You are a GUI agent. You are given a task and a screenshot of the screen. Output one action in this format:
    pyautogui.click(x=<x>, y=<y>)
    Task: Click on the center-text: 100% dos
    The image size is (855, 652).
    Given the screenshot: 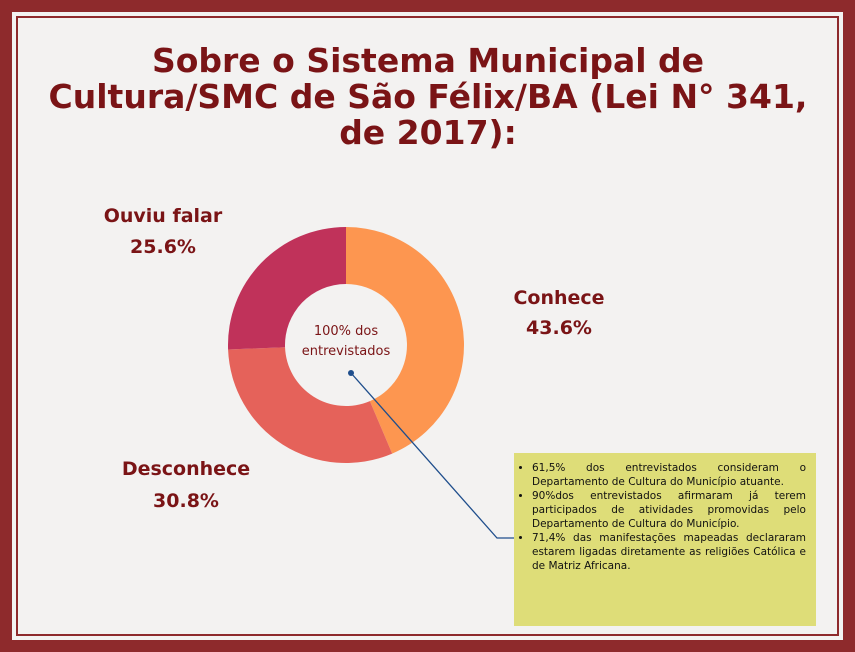 What is the action you would take?
    pyautogui.click(x=346, y=331)
    